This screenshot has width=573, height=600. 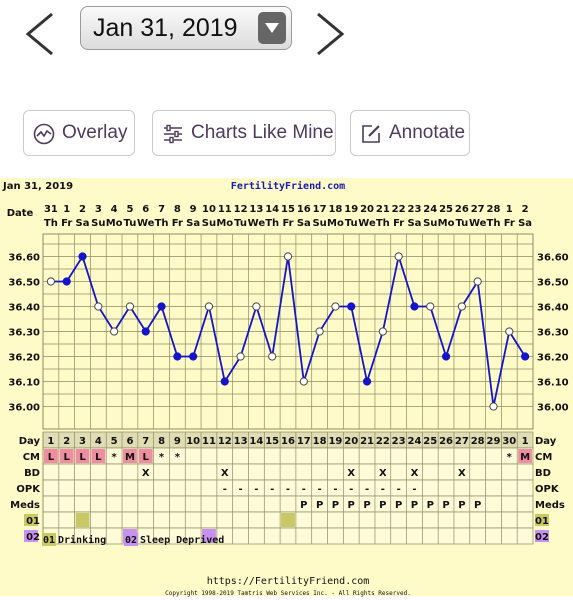 What do you see at coordinates (462, 441) in the screenshot?
I see `row-cell-day: 27` at bounding box center [462, 441].